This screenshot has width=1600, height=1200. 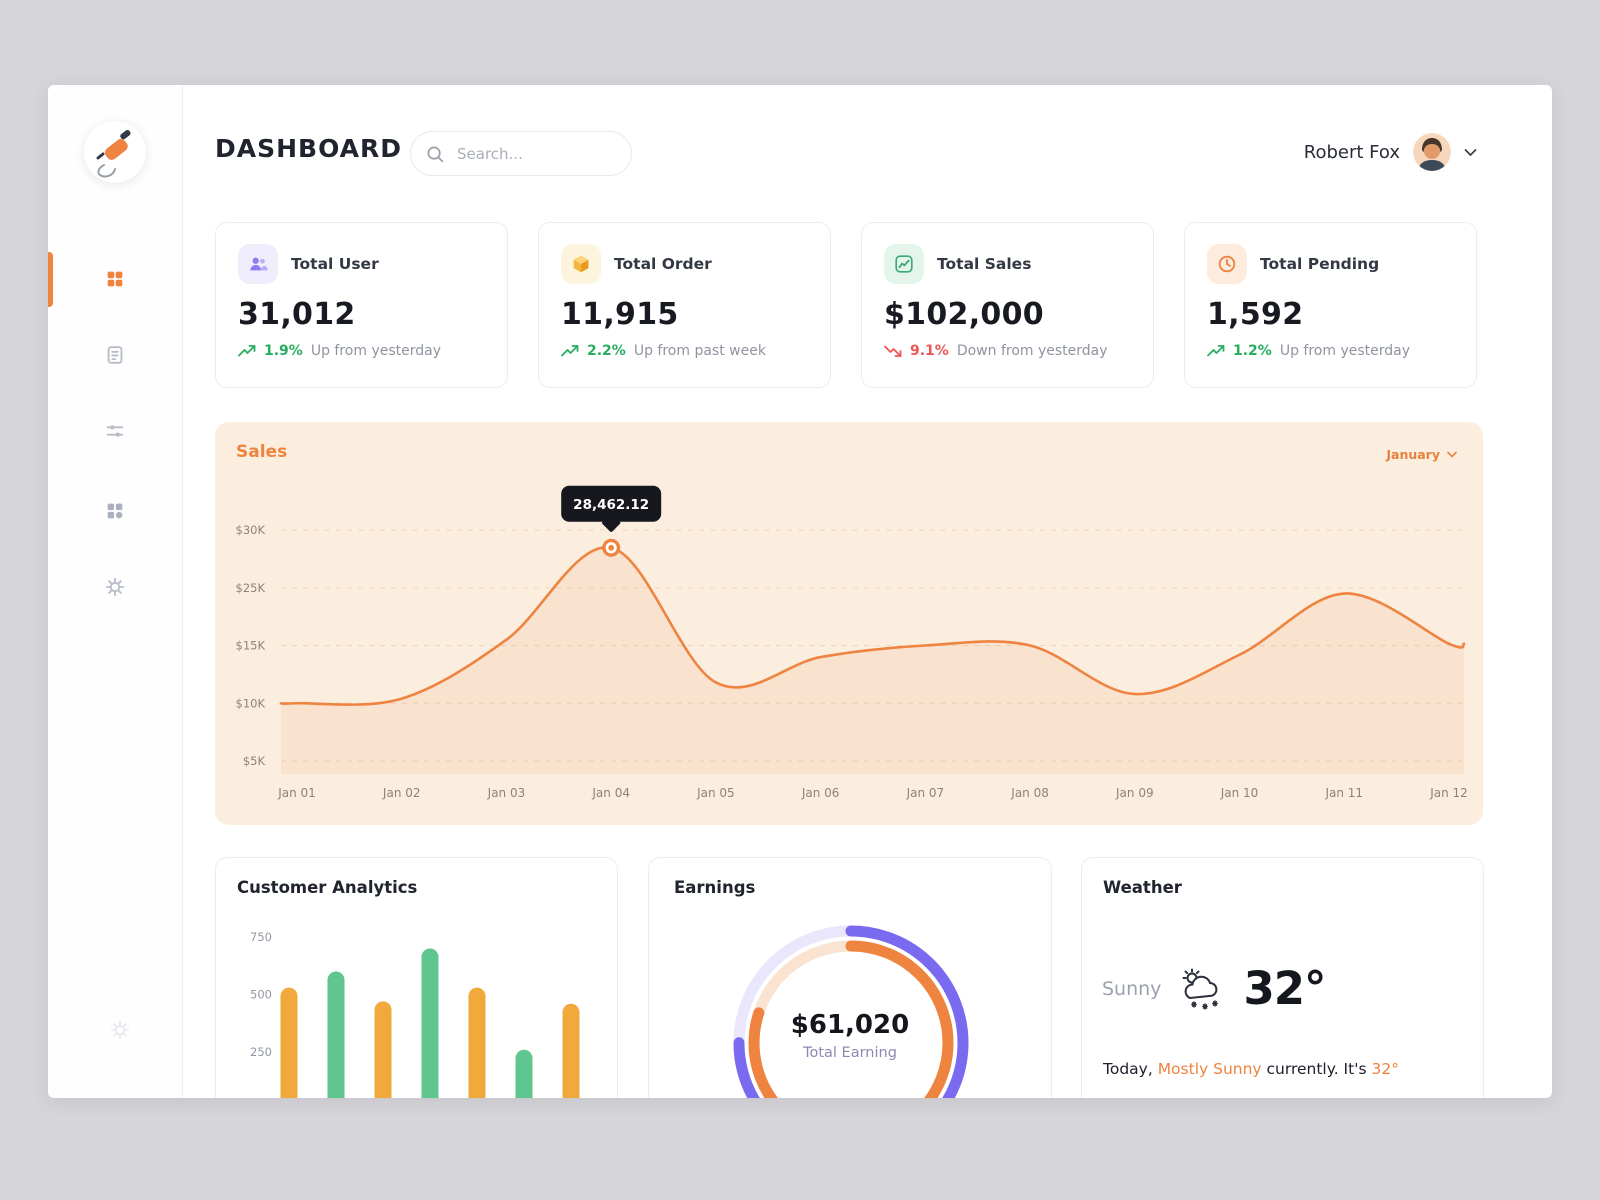 What do you see at coordinates (1432, 152) in the screenshot?
I see `avatar` at bounding box center [1432, 152].